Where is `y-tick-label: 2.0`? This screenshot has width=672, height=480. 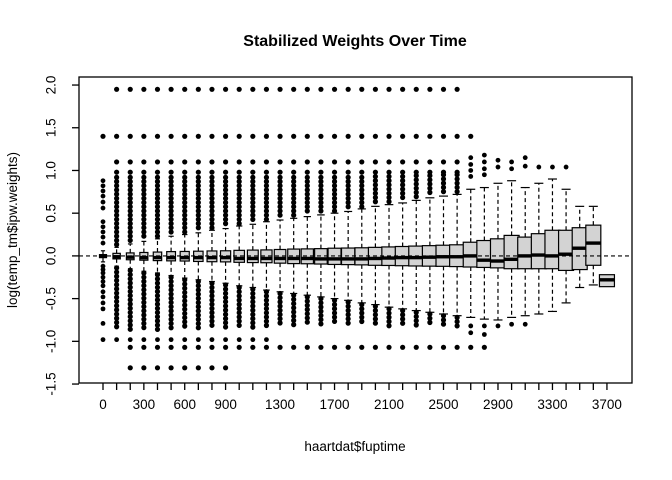
y-tick-label: 2.0 is located at coordinates (51, 85).